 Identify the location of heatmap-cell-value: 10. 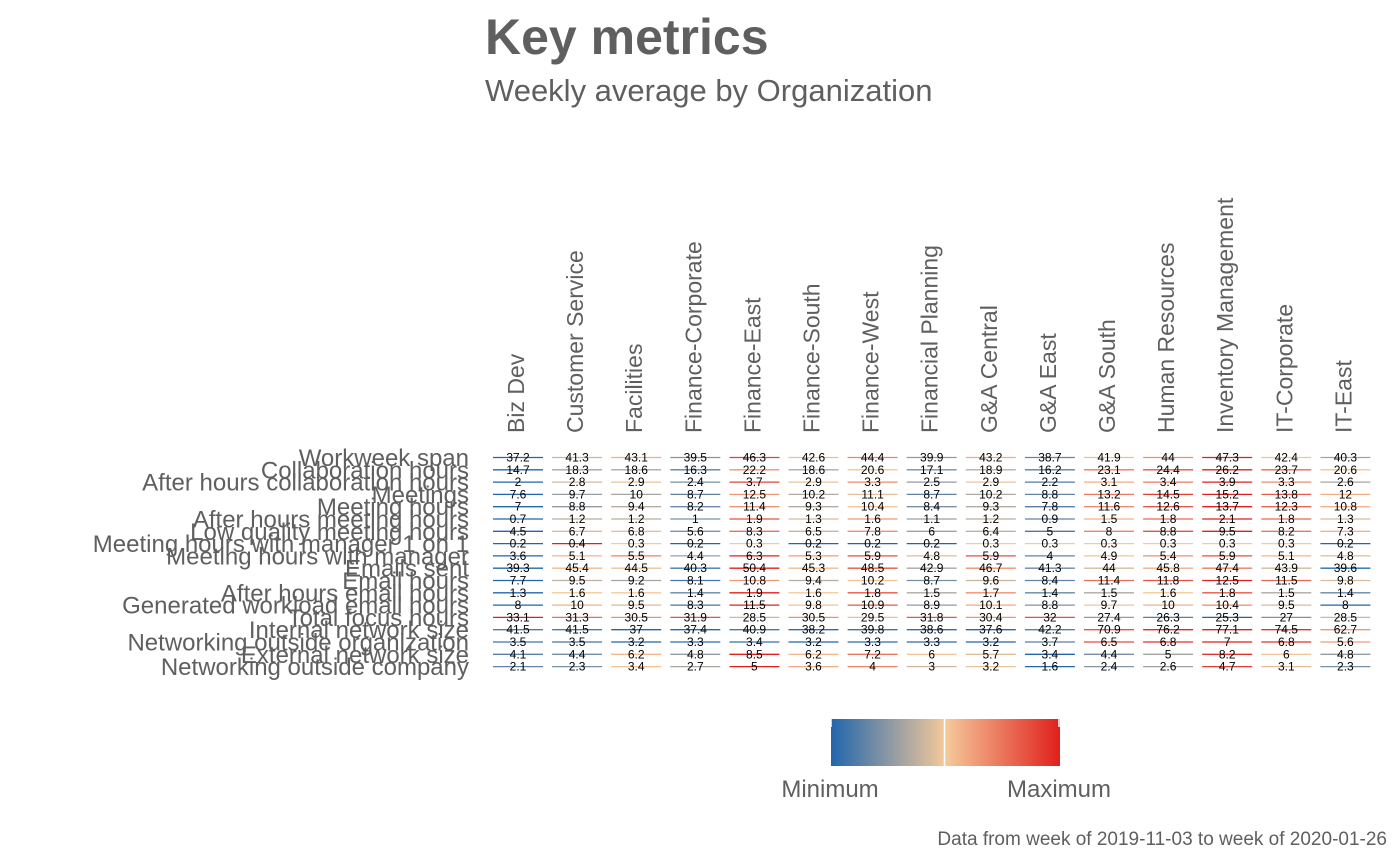
(577, 605).